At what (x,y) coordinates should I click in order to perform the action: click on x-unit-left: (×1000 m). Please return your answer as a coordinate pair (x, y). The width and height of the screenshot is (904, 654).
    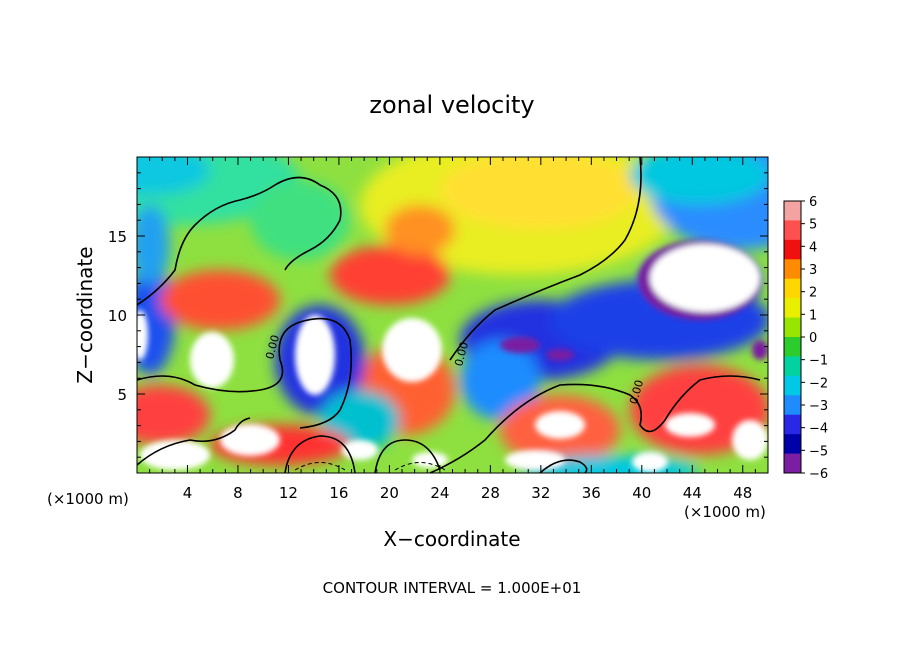
    Looking at the image, I should click on (88, 499).